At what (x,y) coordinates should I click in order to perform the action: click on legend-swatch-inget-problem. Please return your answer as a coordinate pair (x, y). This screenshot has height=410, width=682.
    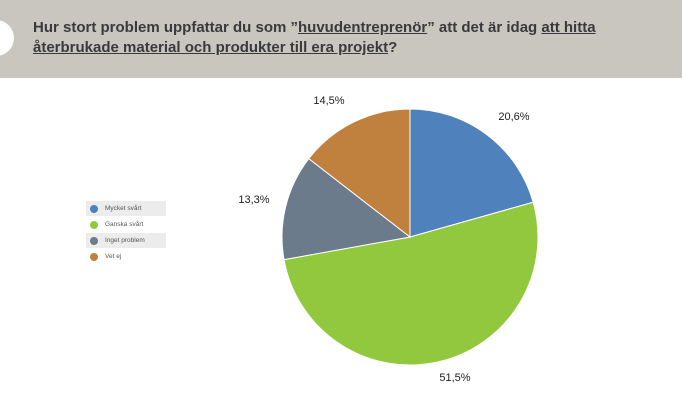
    Looking at the image, I should click on (94, 240).